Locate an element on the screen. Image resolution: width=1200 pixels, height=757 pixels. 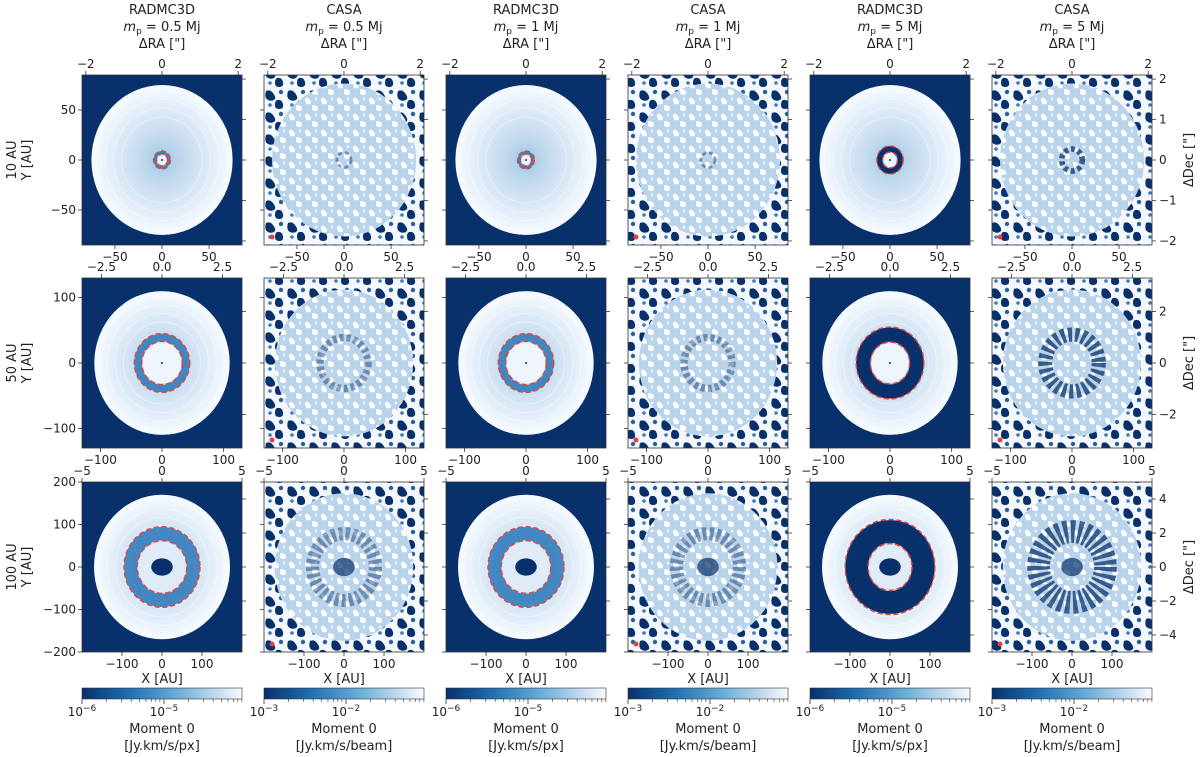
colorbar-tick-label: 10⁻⁶ is located at coordinates (810, 711).